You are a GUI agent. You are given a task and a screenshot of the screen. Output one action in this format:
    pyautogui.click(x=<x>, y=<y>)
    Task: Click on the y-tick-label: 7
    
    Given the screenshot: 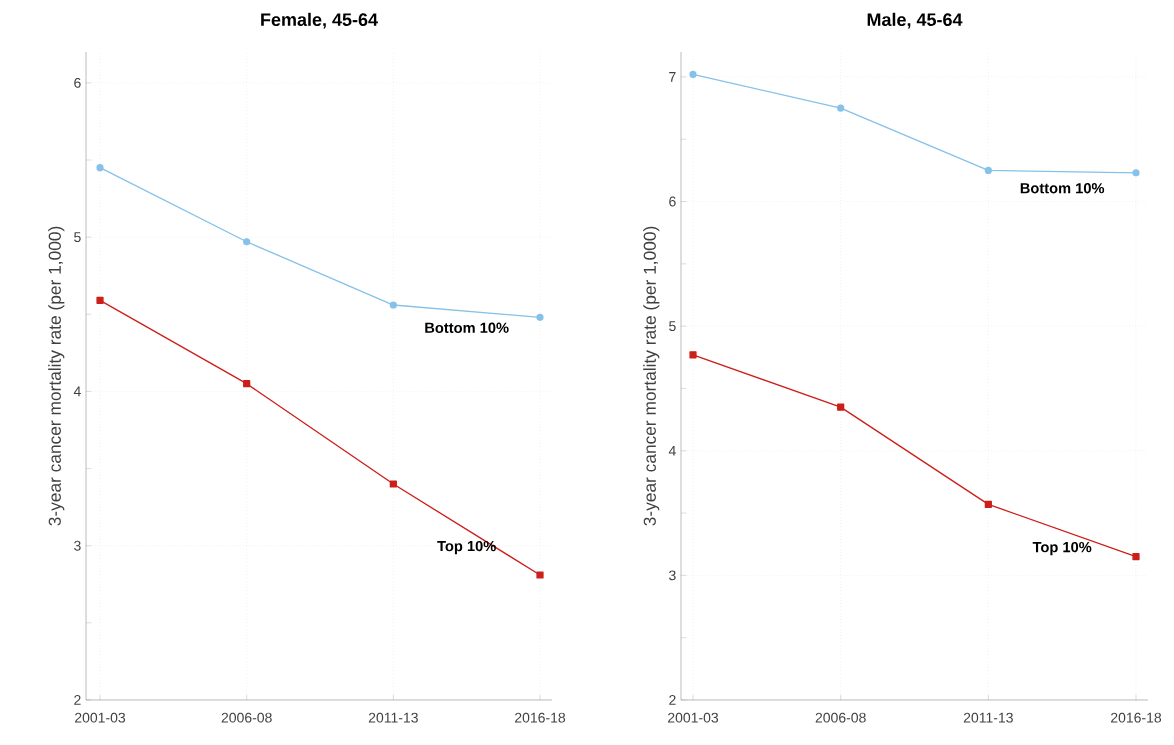 What is the action you would take?
    pyautogui.click(x=672, y=77)
    